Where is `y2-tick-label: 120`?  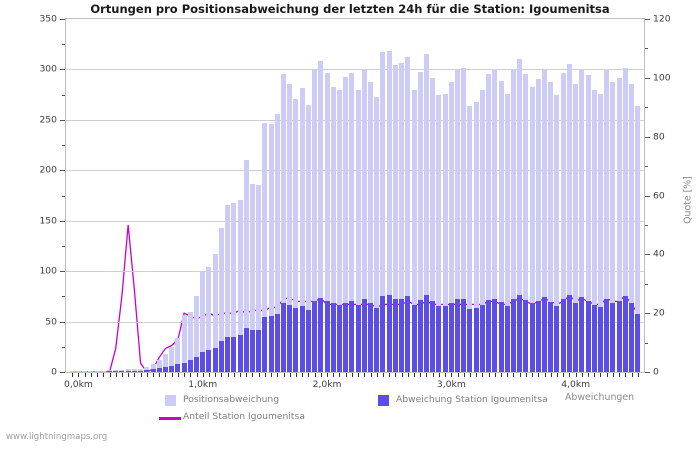
y2-tick-label: 120 is located at coordinates (662, 19).